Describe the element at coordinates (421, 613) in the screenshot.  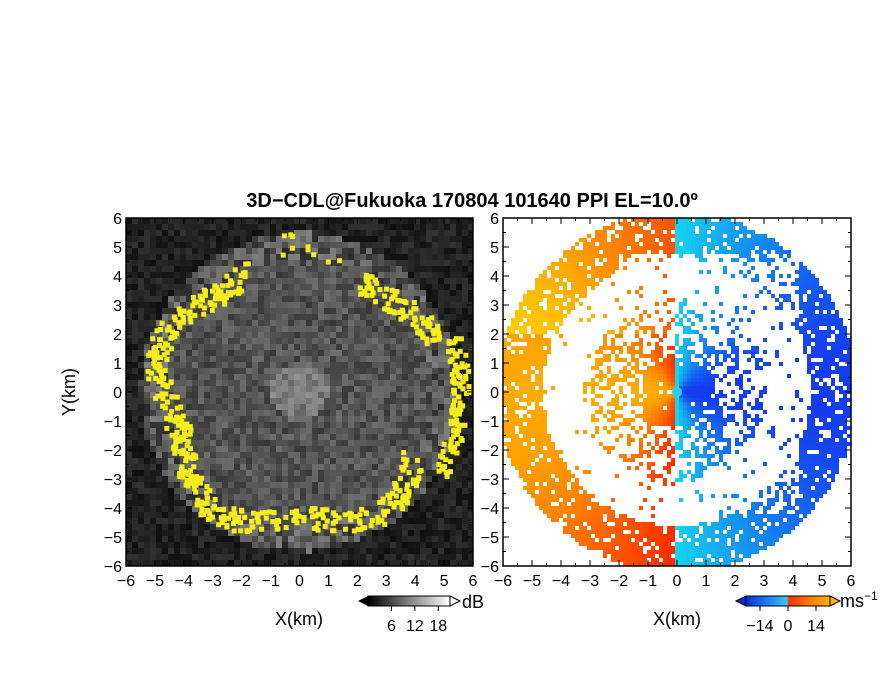
I see `power-colorbar: 6 12 18 dB` at that location.